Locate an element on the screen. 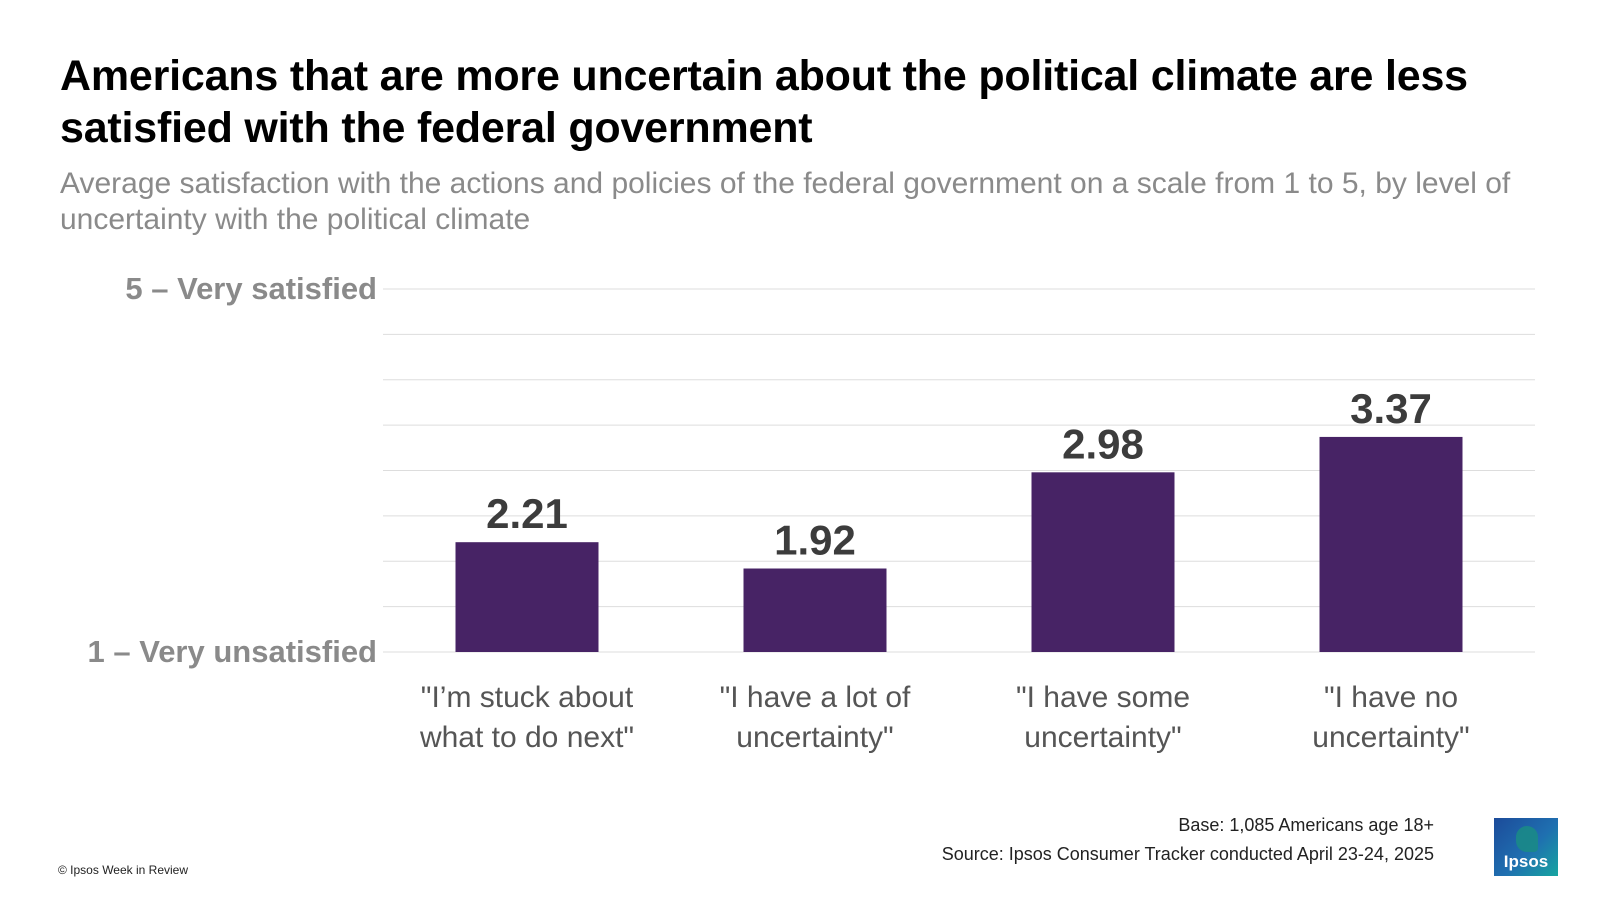 Image resolution: width=1600 pixels, height=900 pixels. base-note: Base: 1,085 Americans age 18+ is located at coordinates (1306, 825).